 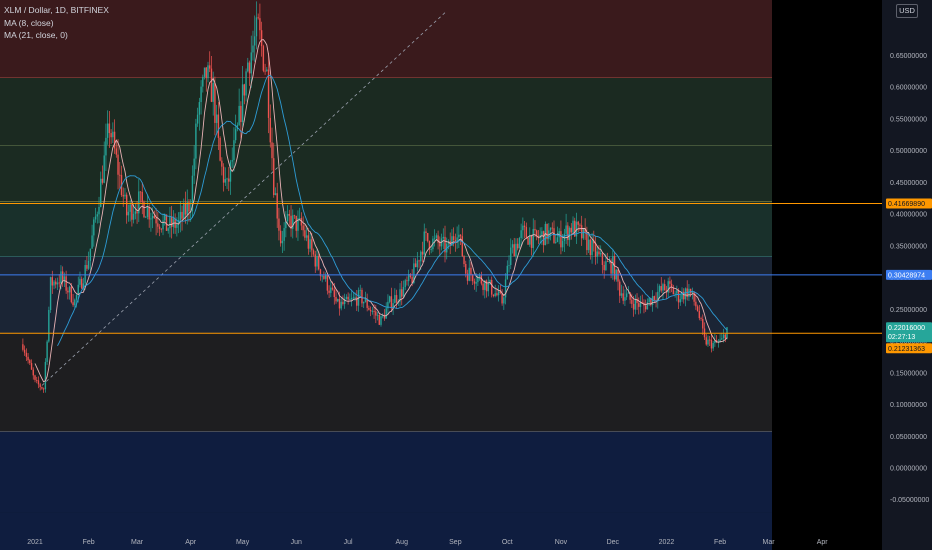 I want to click on currency-button: USD, so click(x=907, y=11).